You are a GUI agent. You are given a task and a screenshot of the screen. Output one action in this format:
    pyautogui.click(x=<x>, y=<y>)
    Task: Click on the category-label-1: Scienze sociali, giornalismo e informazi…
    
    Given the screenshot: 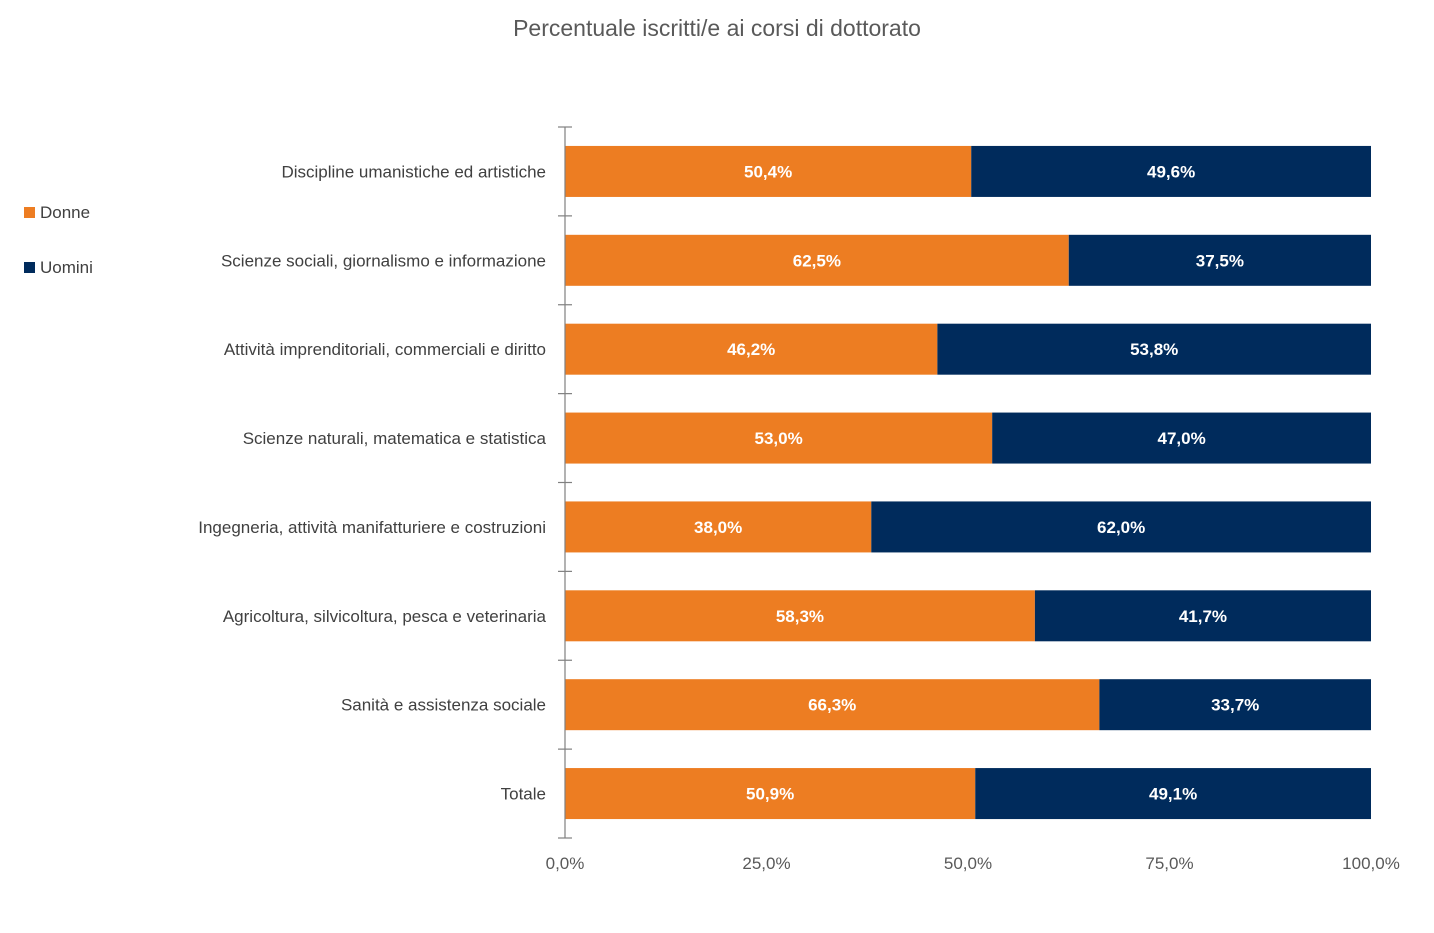 What is the action you would take?
    pyautogui.click(x=383, y=260)
    